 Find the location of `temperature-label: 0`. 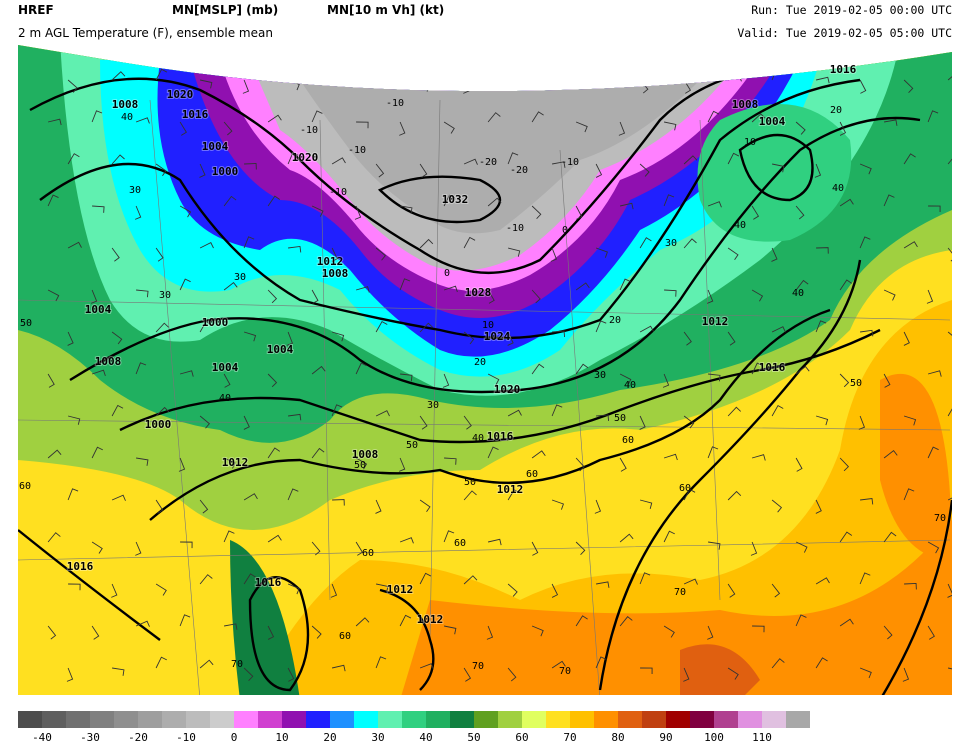

temperature-label: 0 is located at coordinates (565, 230).